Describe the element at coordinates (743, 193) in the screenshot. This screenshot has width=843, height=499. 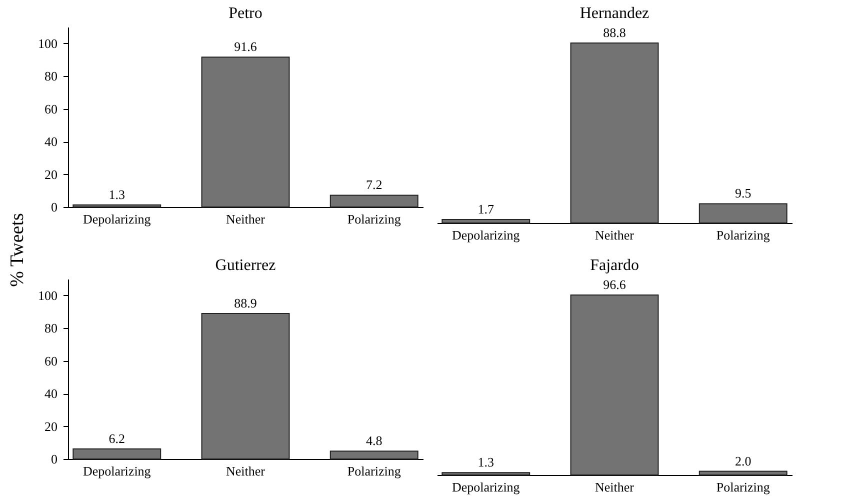
I see `data-label: 9.5` at that location.